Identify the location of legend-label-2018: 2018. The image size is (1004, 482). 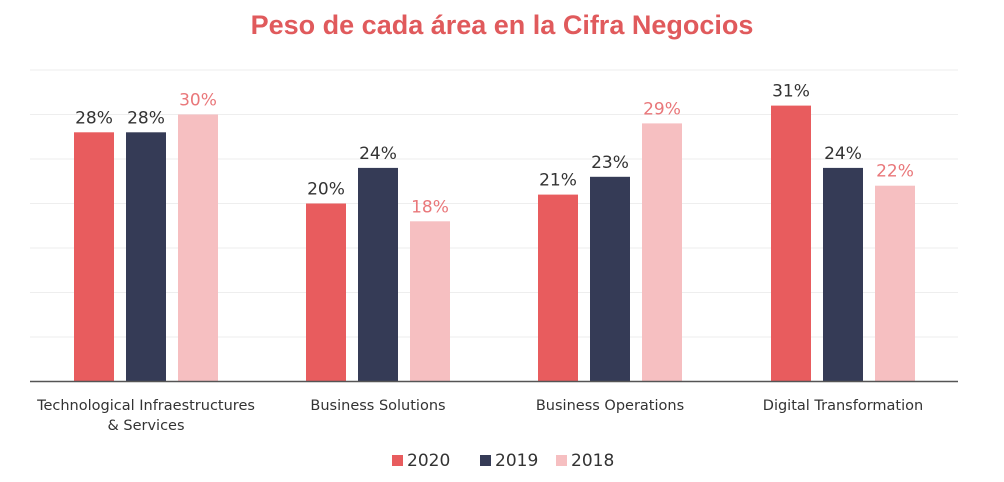
(592, 461).